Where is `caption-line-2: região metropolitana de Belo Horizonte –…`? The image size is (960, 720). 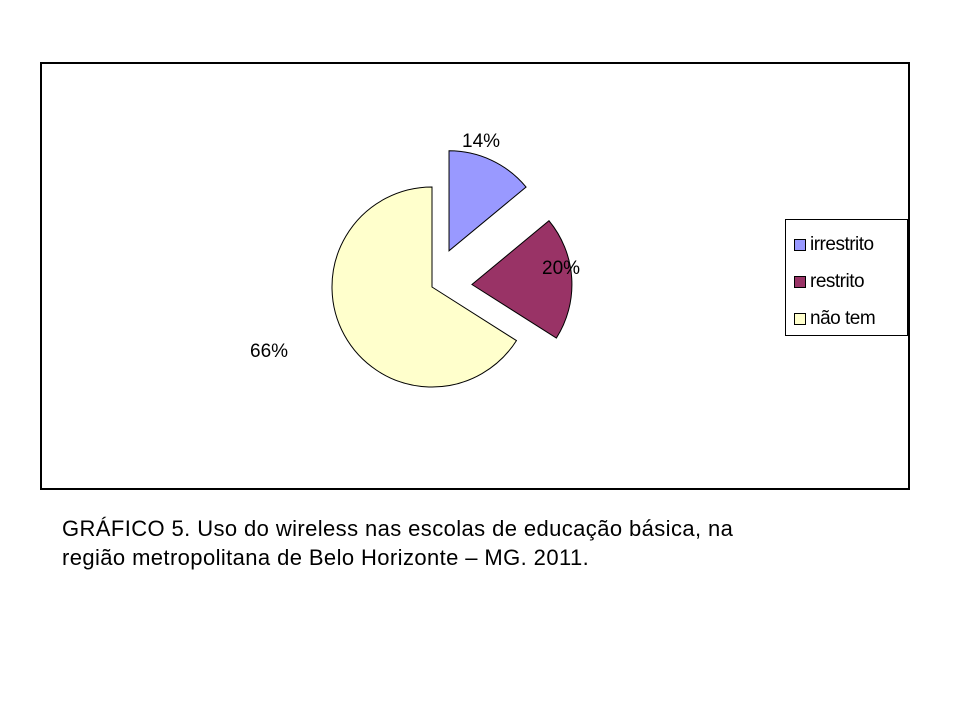
caption-line-2: região metropolitana de Belo Horizonte –… is located at coordinates (326, 557).